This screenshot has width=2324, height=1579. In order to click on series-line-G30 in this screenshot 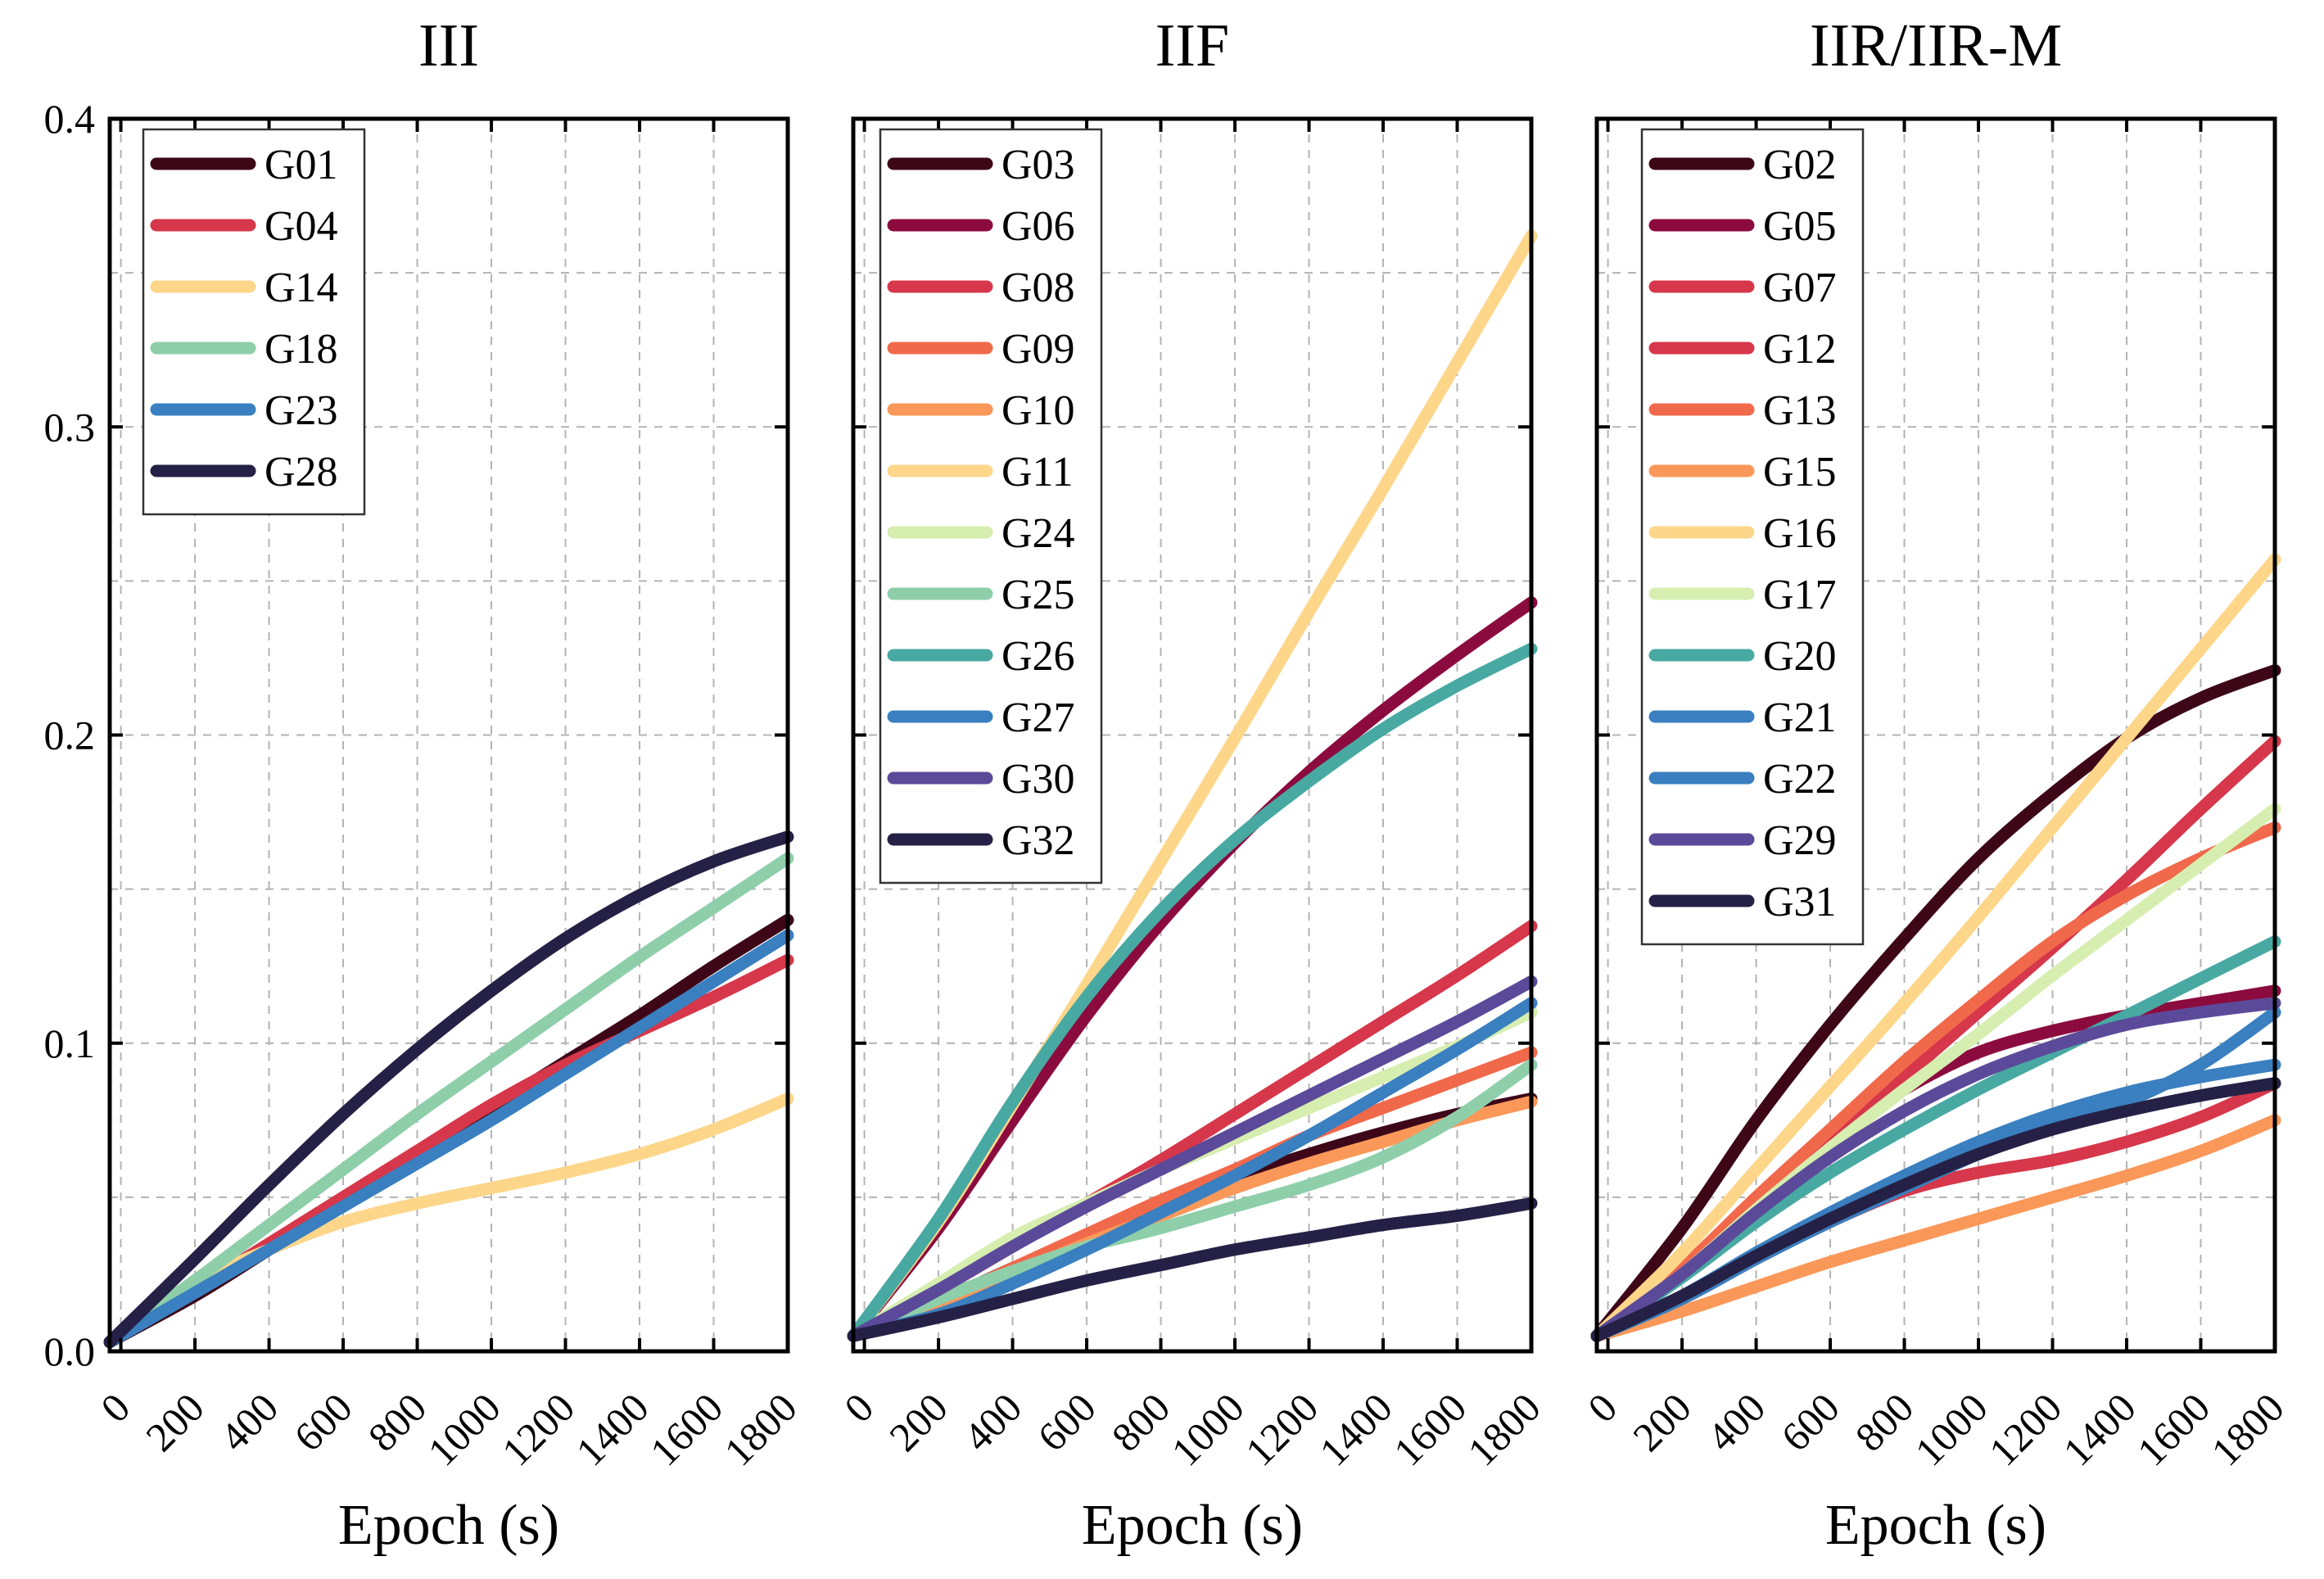, I will do `click(1192, 1158)`.